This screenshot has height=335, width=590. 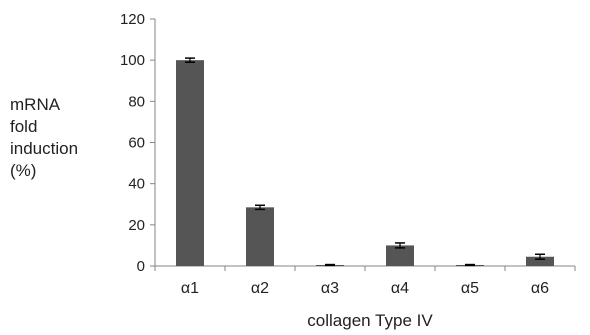 What do you see at coordinates (132, 60) in the screenshot?
I see `y-tick-label: 100` at bounding box center [132, 60].